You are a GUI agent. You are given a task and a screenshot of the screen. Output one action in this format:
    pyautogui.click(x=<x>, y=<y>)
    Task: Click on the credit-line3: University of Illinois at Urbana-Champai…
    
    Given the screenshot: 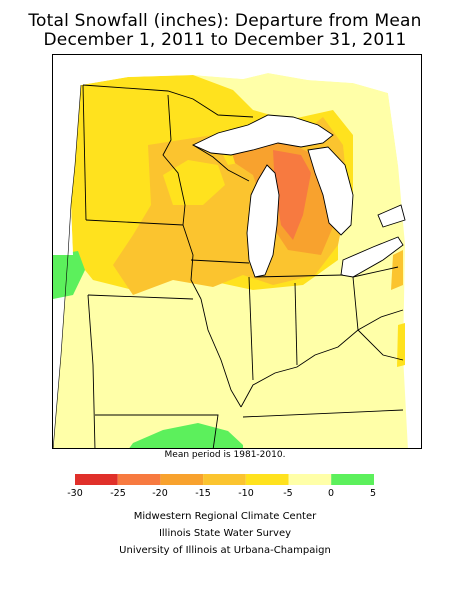 What is the action you would take?
    pyautogui.click(x=225, y=550)
    